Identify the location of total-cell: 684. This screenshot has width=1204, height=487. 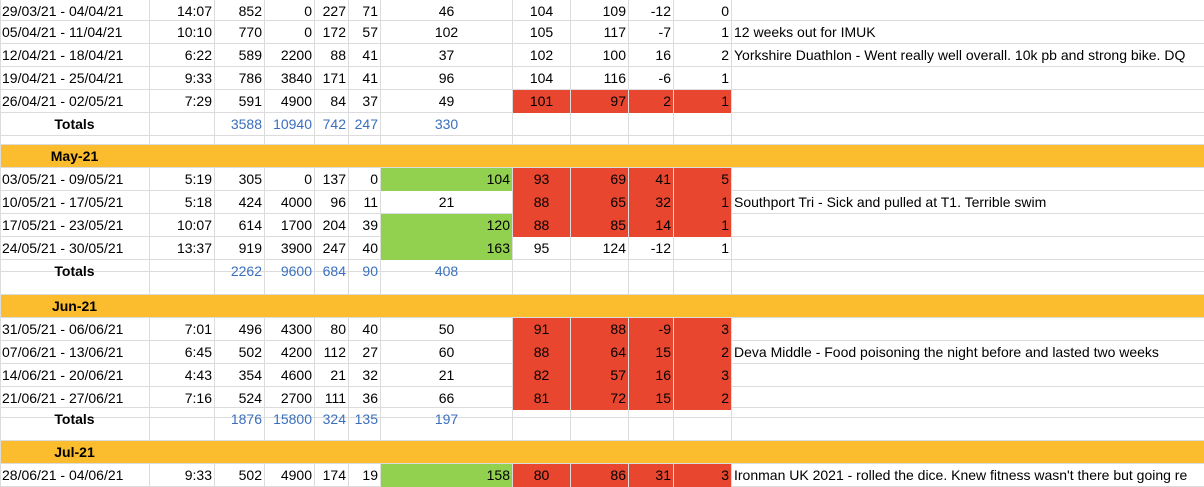
(332, 271).